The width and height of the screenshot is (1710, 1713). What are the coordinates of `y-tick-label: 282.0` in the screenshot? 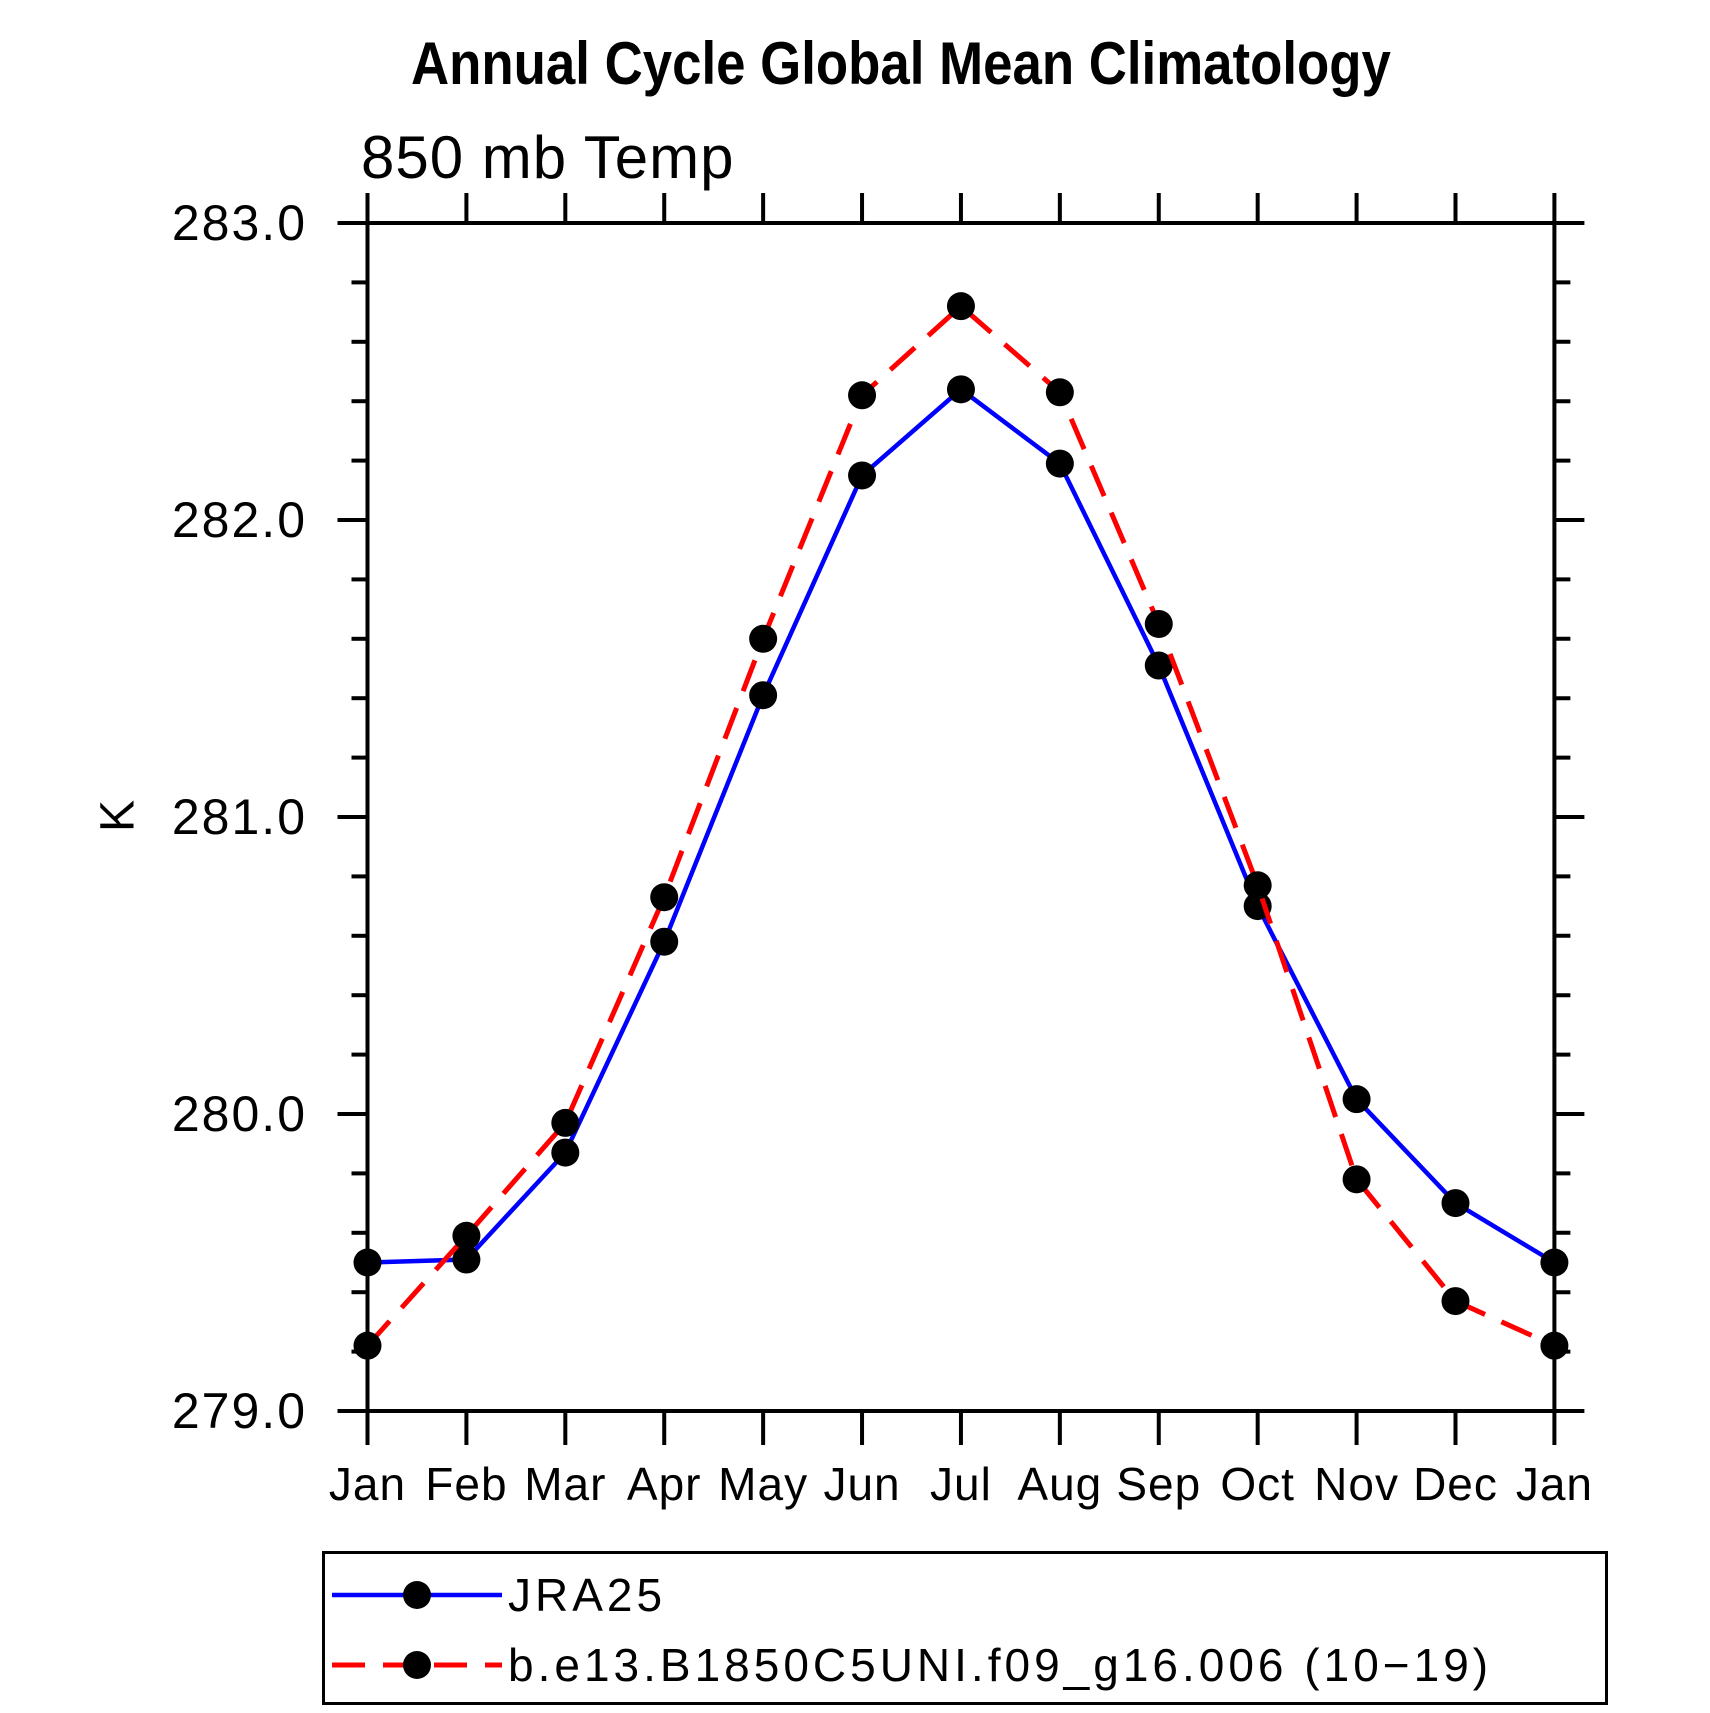 It's located at (239, 520).